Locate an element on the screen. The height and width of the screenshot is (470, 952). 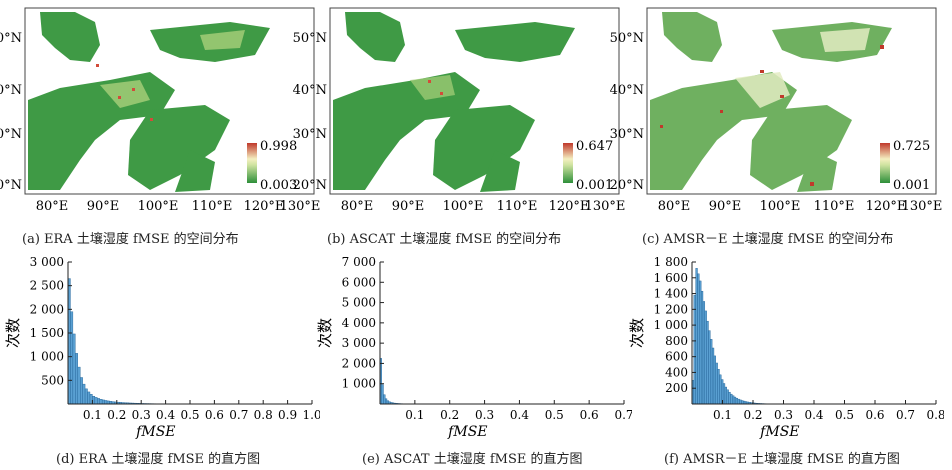
x-tick-label: 0.8 is located at coordinates (263, 415).